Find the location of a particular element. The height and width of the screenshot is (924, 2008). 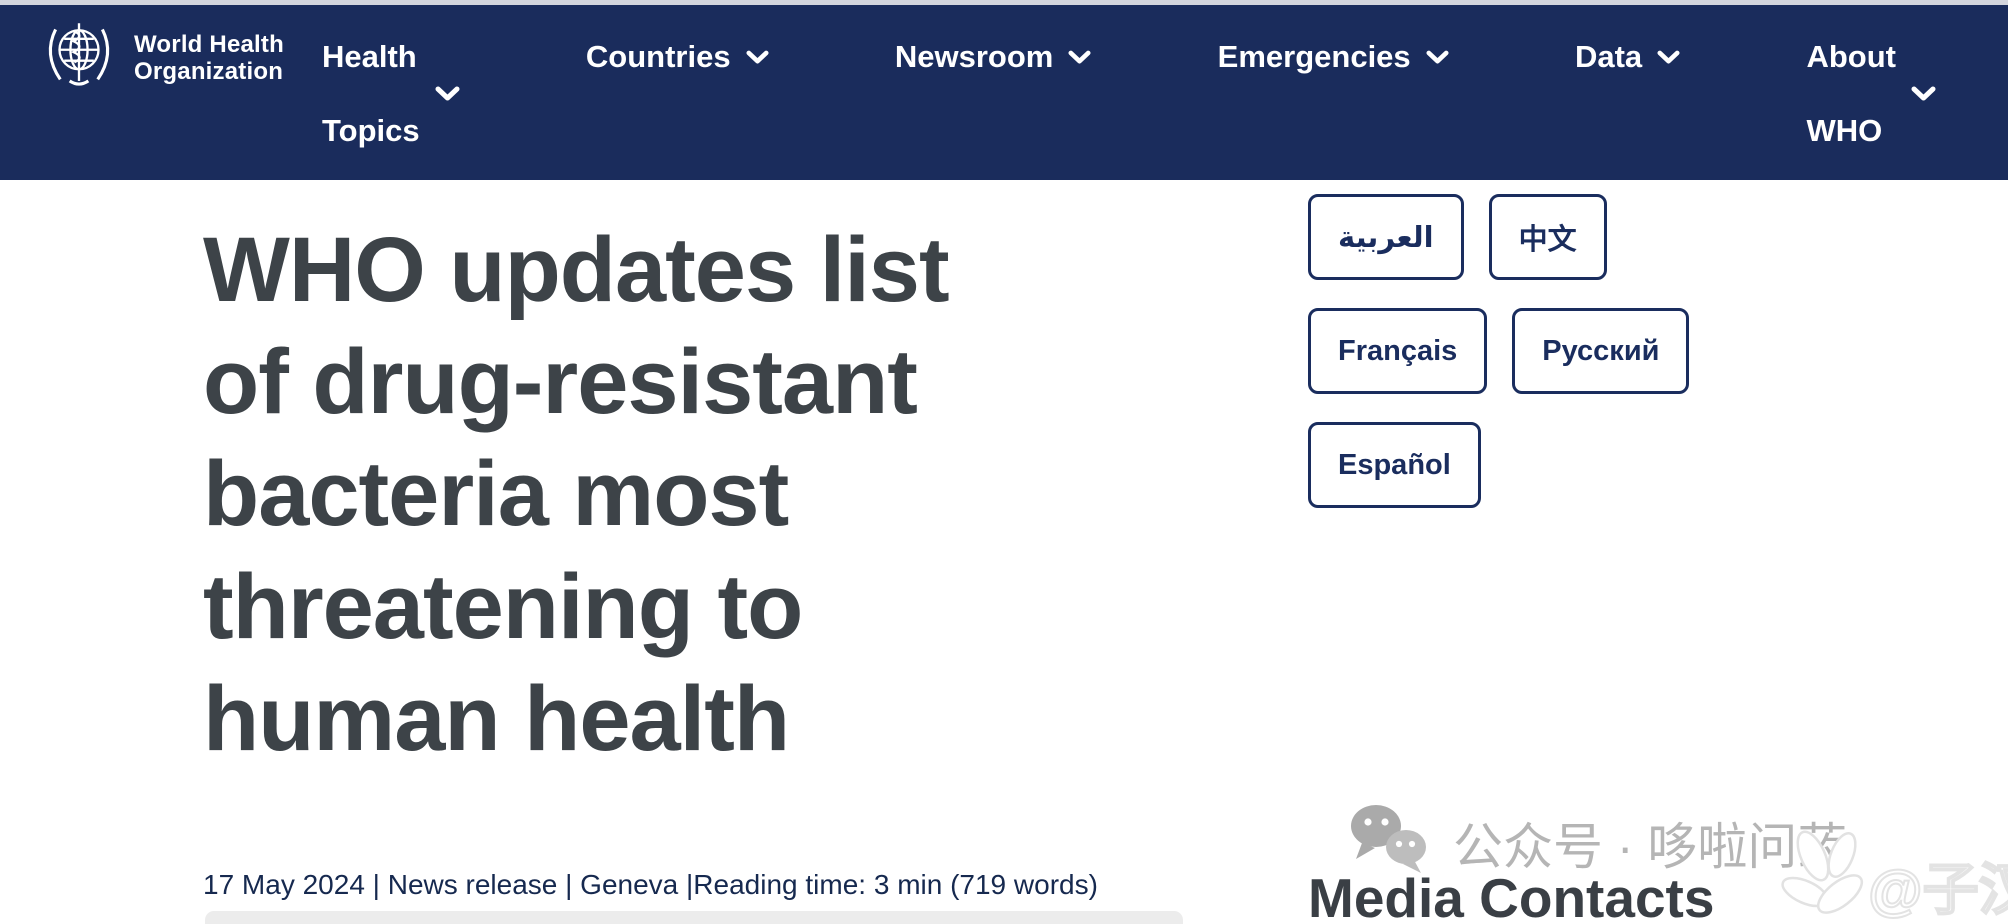

share-bar is located at coordinates (694, 917).